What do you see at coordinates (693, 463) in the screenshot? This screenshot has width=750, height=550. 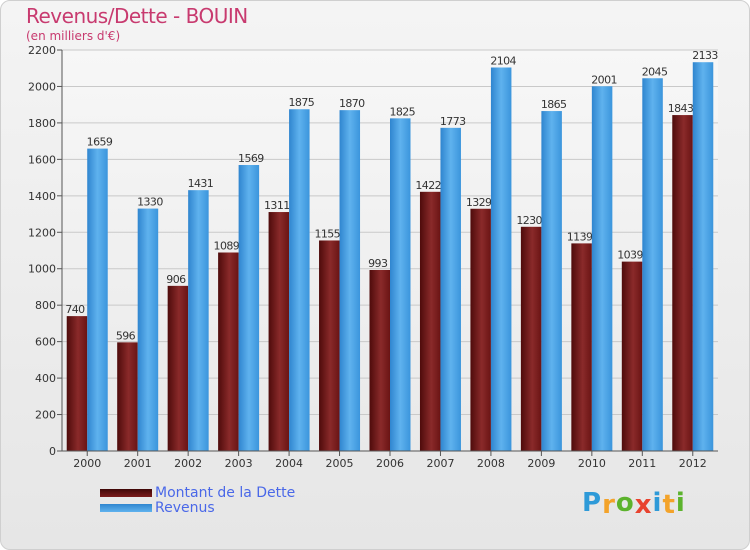 I see `x-tick-label: 2012` at bounding box center [693, 463].